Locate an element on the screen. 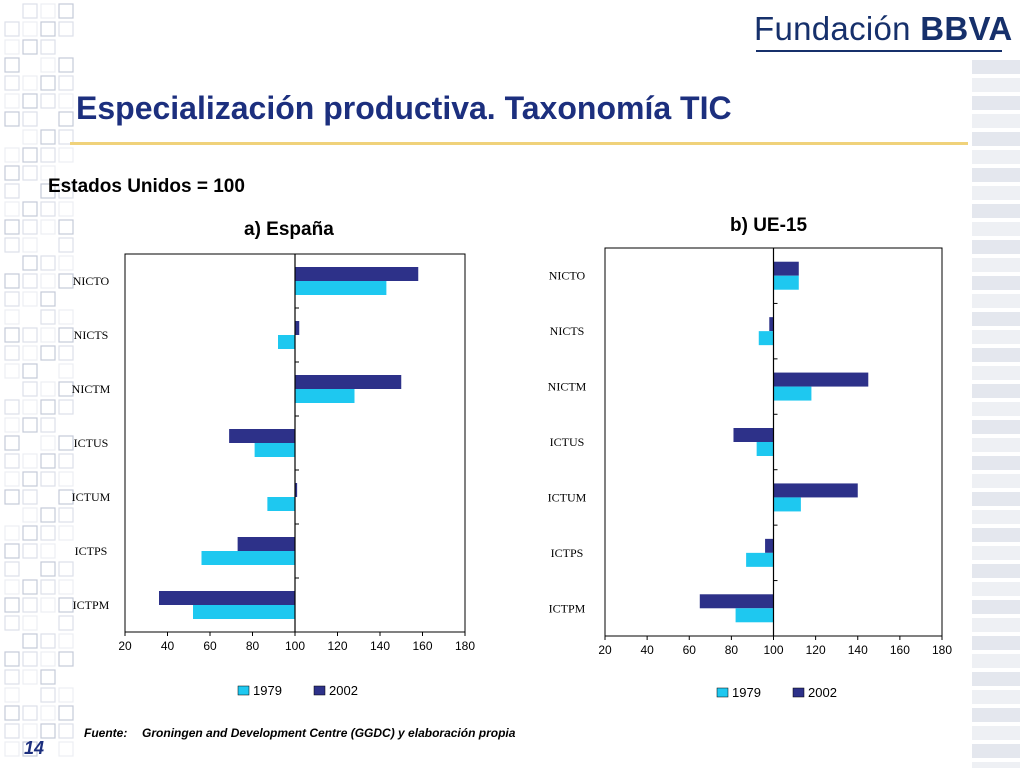 The image size is (1024, 768). category-label: ICTPM is located at coordinates (91, 605).